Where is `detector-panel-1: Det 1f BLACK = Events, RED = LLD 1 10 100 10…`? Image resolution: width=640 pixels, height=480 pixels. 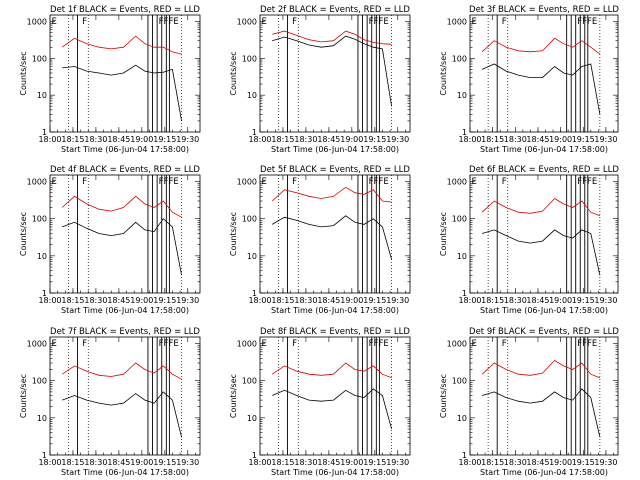 detector-panel-1: Det 1f BLACK = Events, RED = LLD 1 10 100 10… is located at coordinates (109, 79).